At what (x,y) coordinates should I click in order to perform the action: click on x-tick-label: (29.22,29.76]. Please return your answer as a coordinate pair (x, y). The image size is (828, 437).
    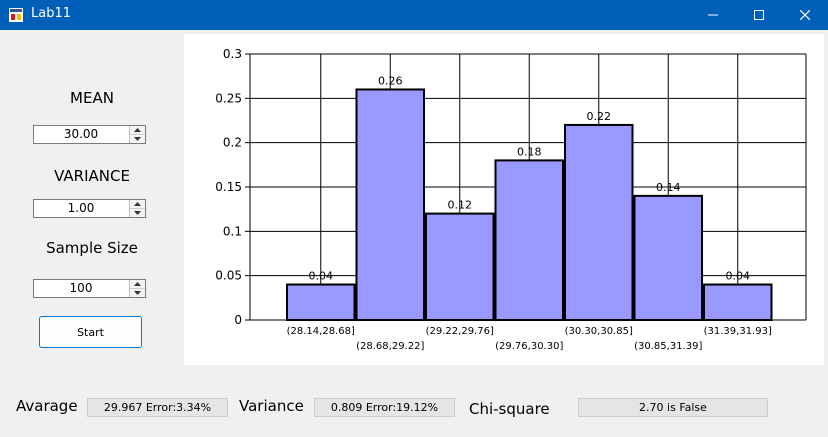
    Looking at the image, I should click on (460, 331).